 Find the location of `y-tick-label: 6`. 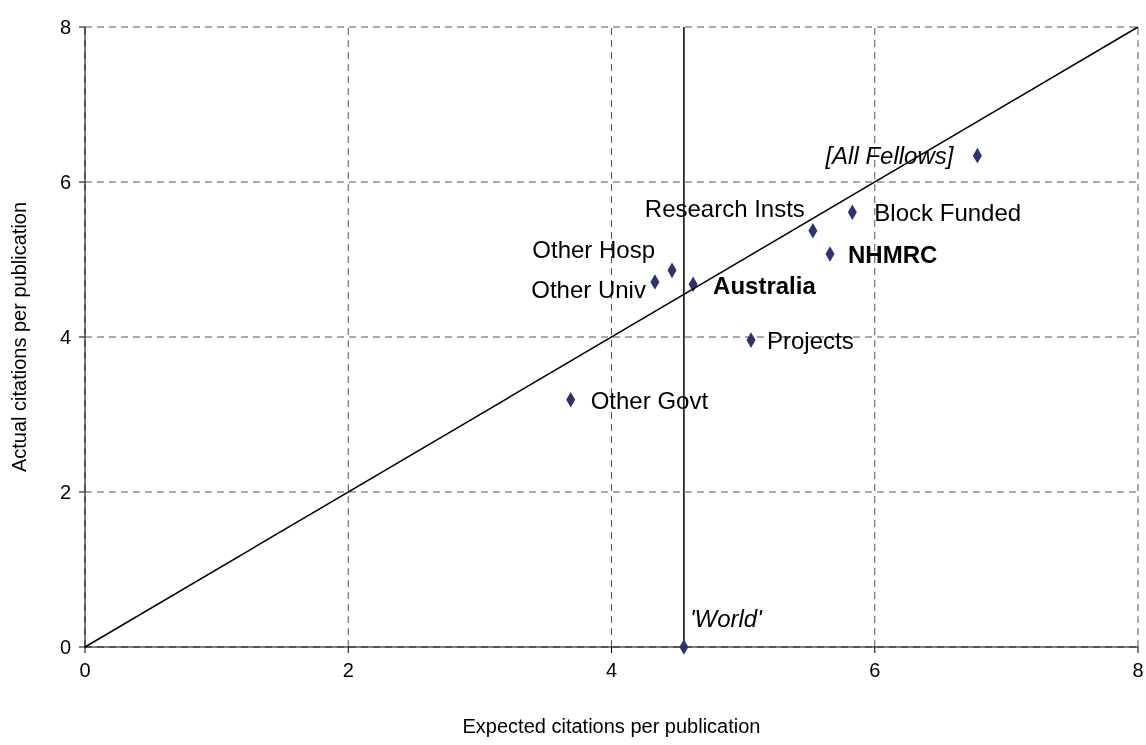

y-tick-label: 6 is located at coordinates (65, 182).